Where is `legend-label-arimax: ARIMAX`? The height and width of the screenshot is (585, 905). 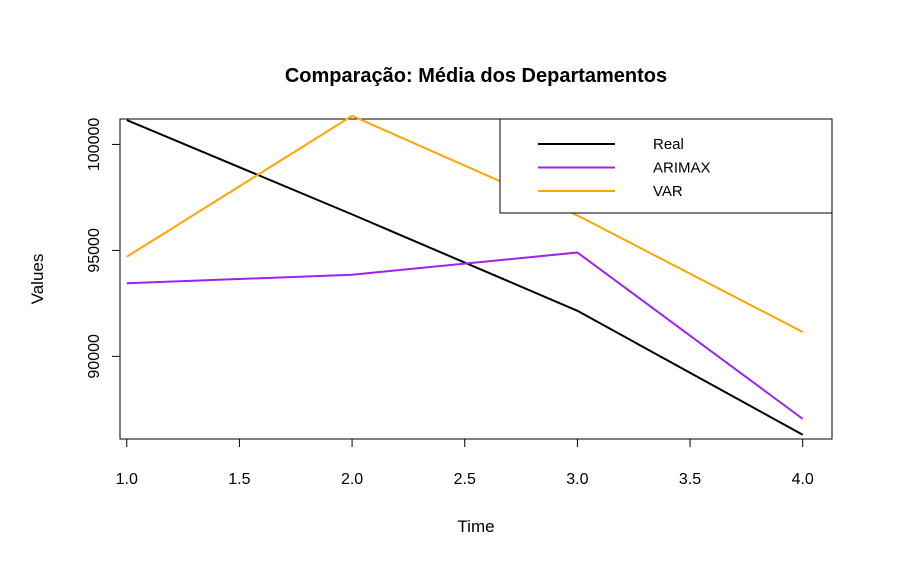
legend-label-arimax: ARIMAX is located at coordinates (682, 168).